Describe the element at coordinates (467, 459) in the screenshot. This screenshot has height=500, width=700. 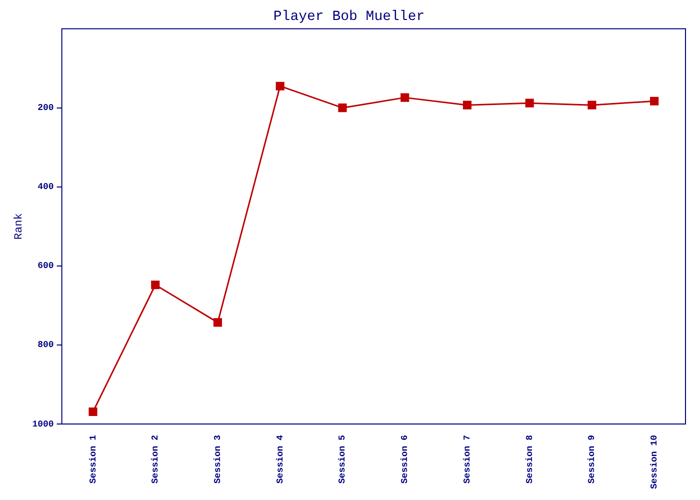
I see `x-tick-label: Session 7` at that location.